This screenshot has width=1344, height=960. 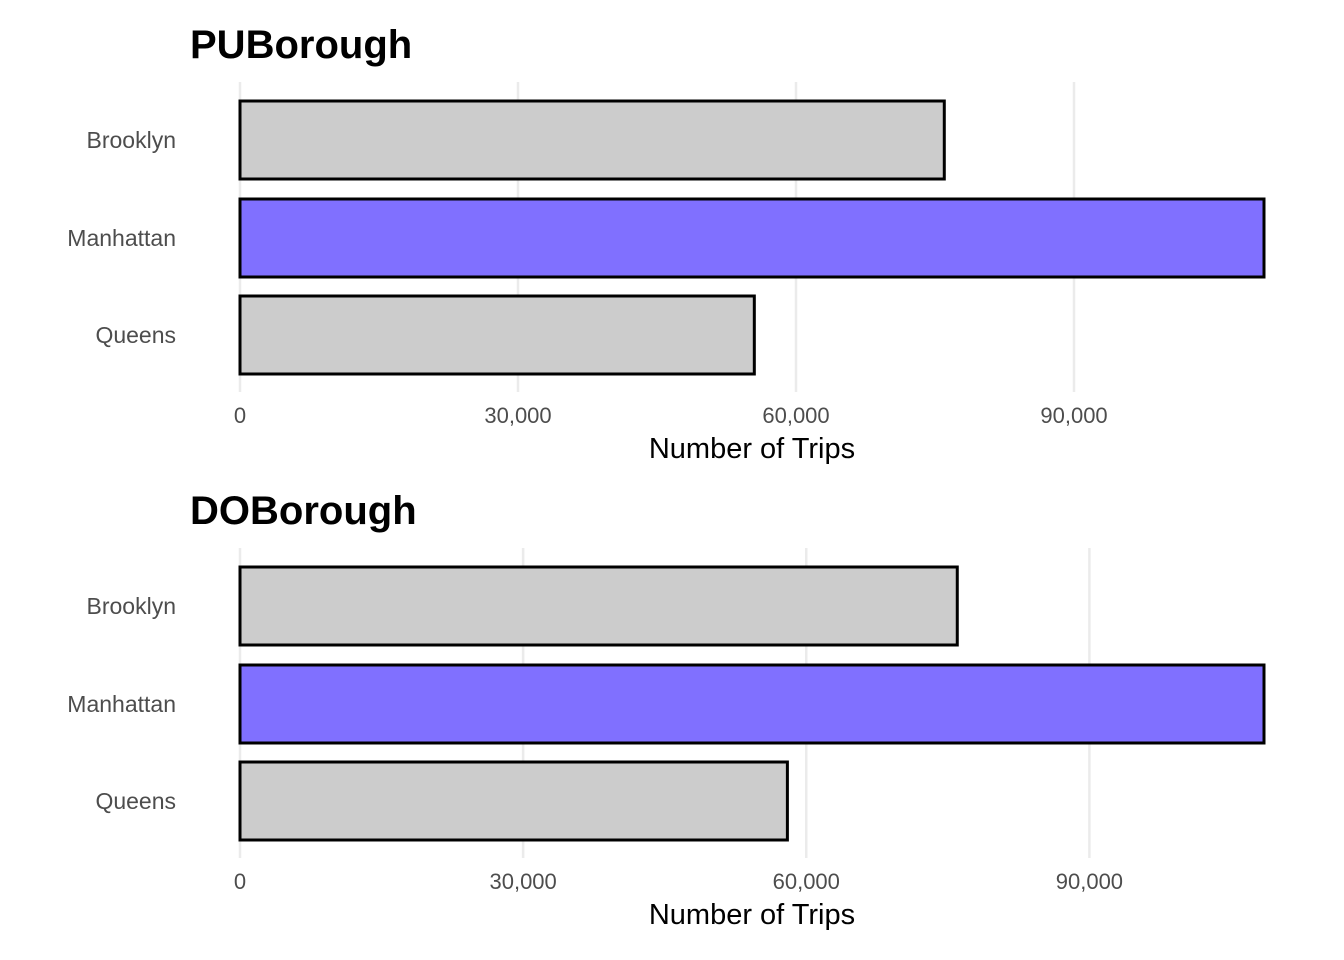 I want to click on chart-title: DOBorough, so click(x=303, y=511).